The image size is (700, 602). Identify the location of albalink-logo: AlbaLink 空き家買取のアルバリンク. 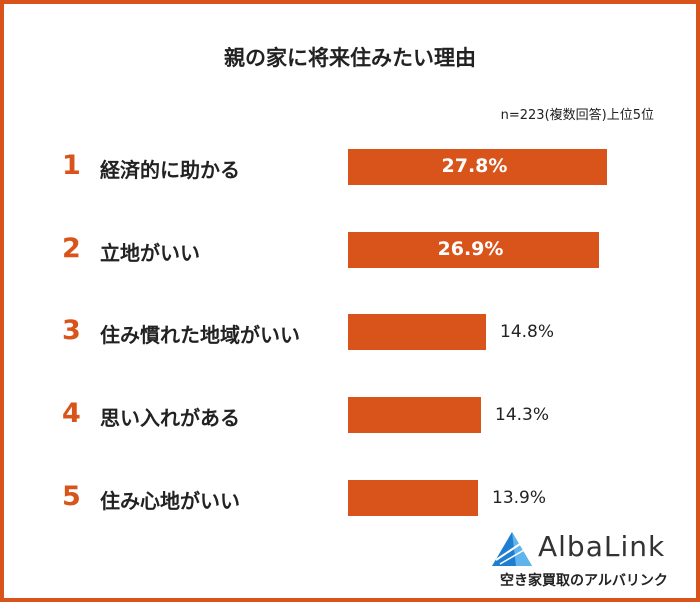
(585, 560).